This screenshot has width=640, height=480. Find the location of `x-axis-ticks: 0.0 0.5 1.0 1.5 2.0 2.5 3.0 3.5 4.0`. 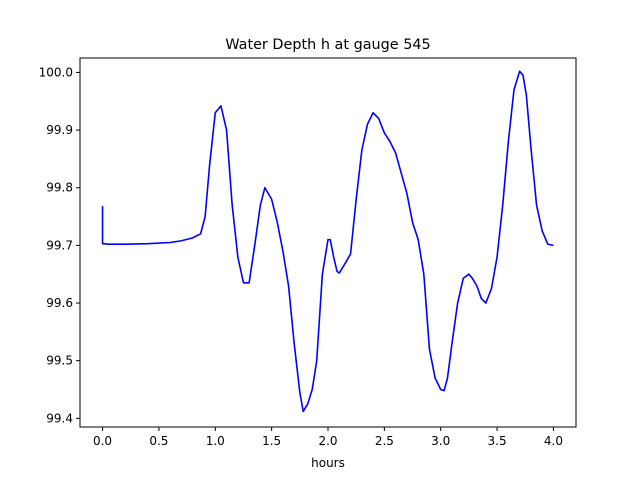

x-axis-ticks: 0.0 0.5 1.0 1.5 2.0 2.5 3.0 3.5 4.0 is located at coordinates (328, 437).